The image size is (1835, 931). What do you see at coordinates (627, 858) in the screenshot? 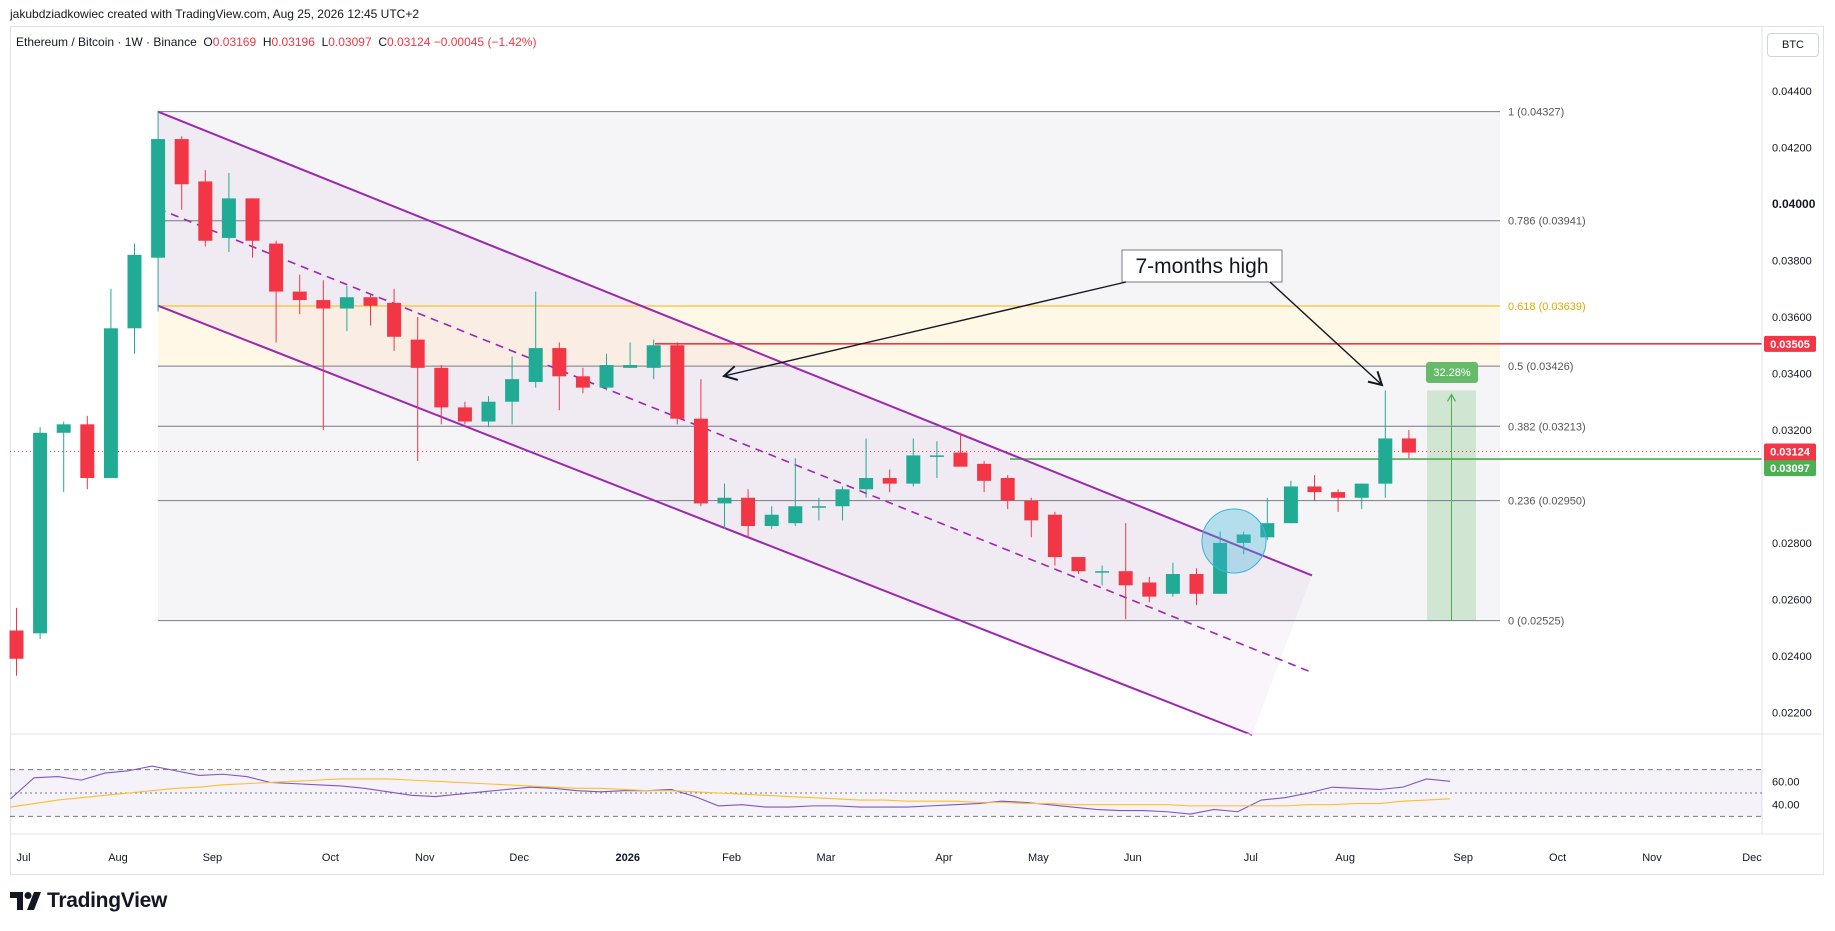
I see `time-tick: 2026` at bounding box center [627, 858].